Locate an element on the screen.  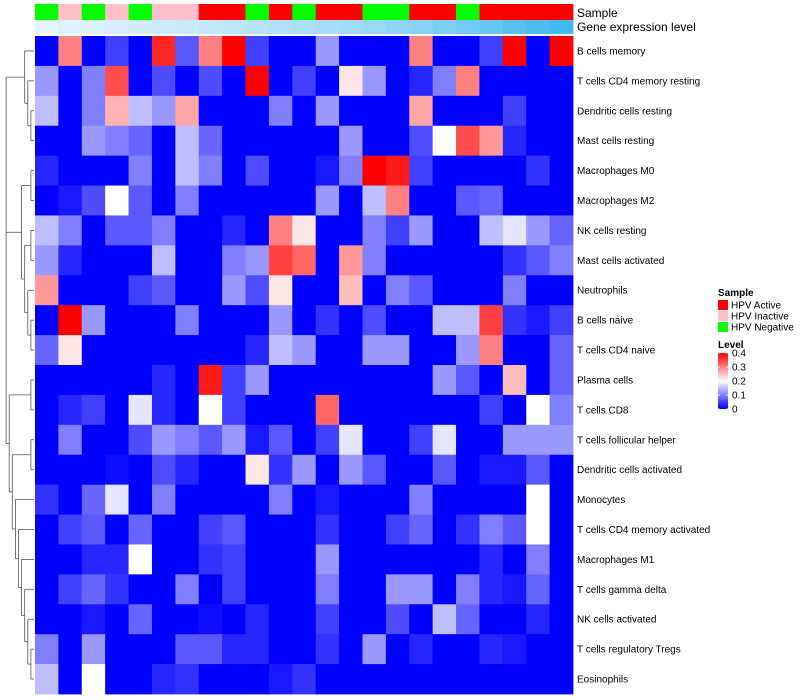
heat-cell-r15-c11 is located at coordinates (304, 499).